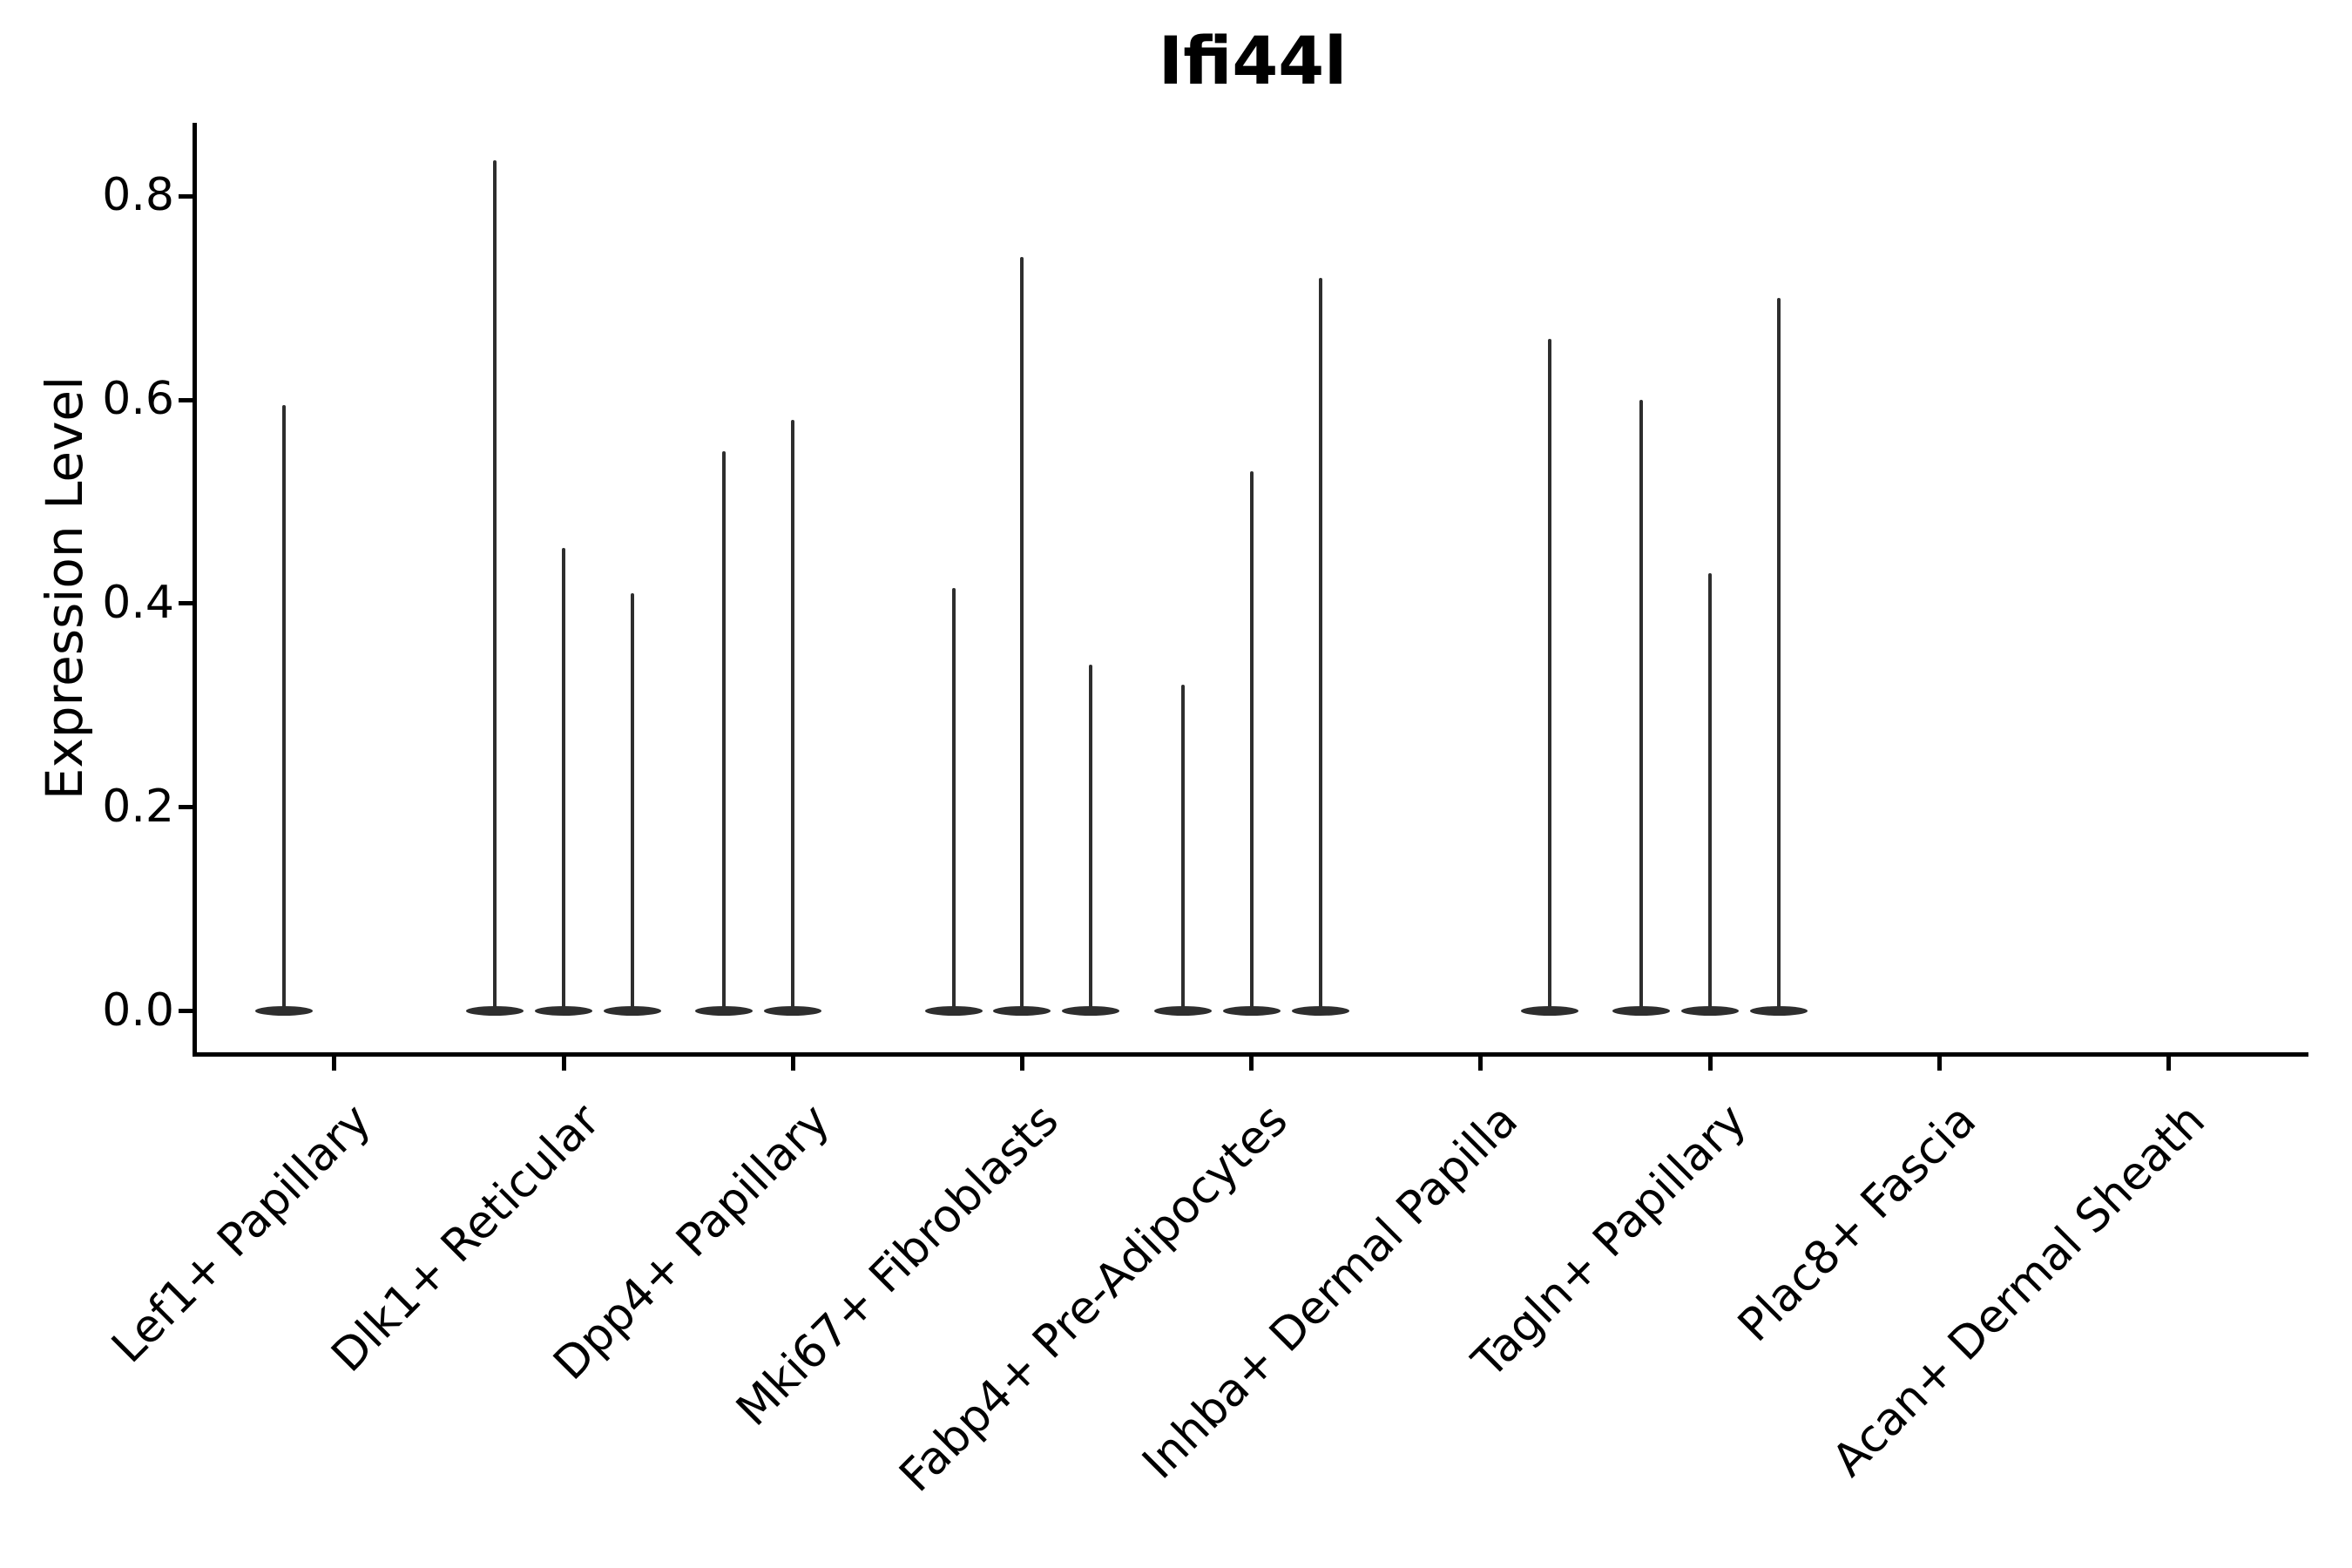 This screenshot has width=2352, height=1568. What do you see at coordinates (195, 590) in the screenshot?
I see `y-axis-spine` at bounding box center [195, 590].